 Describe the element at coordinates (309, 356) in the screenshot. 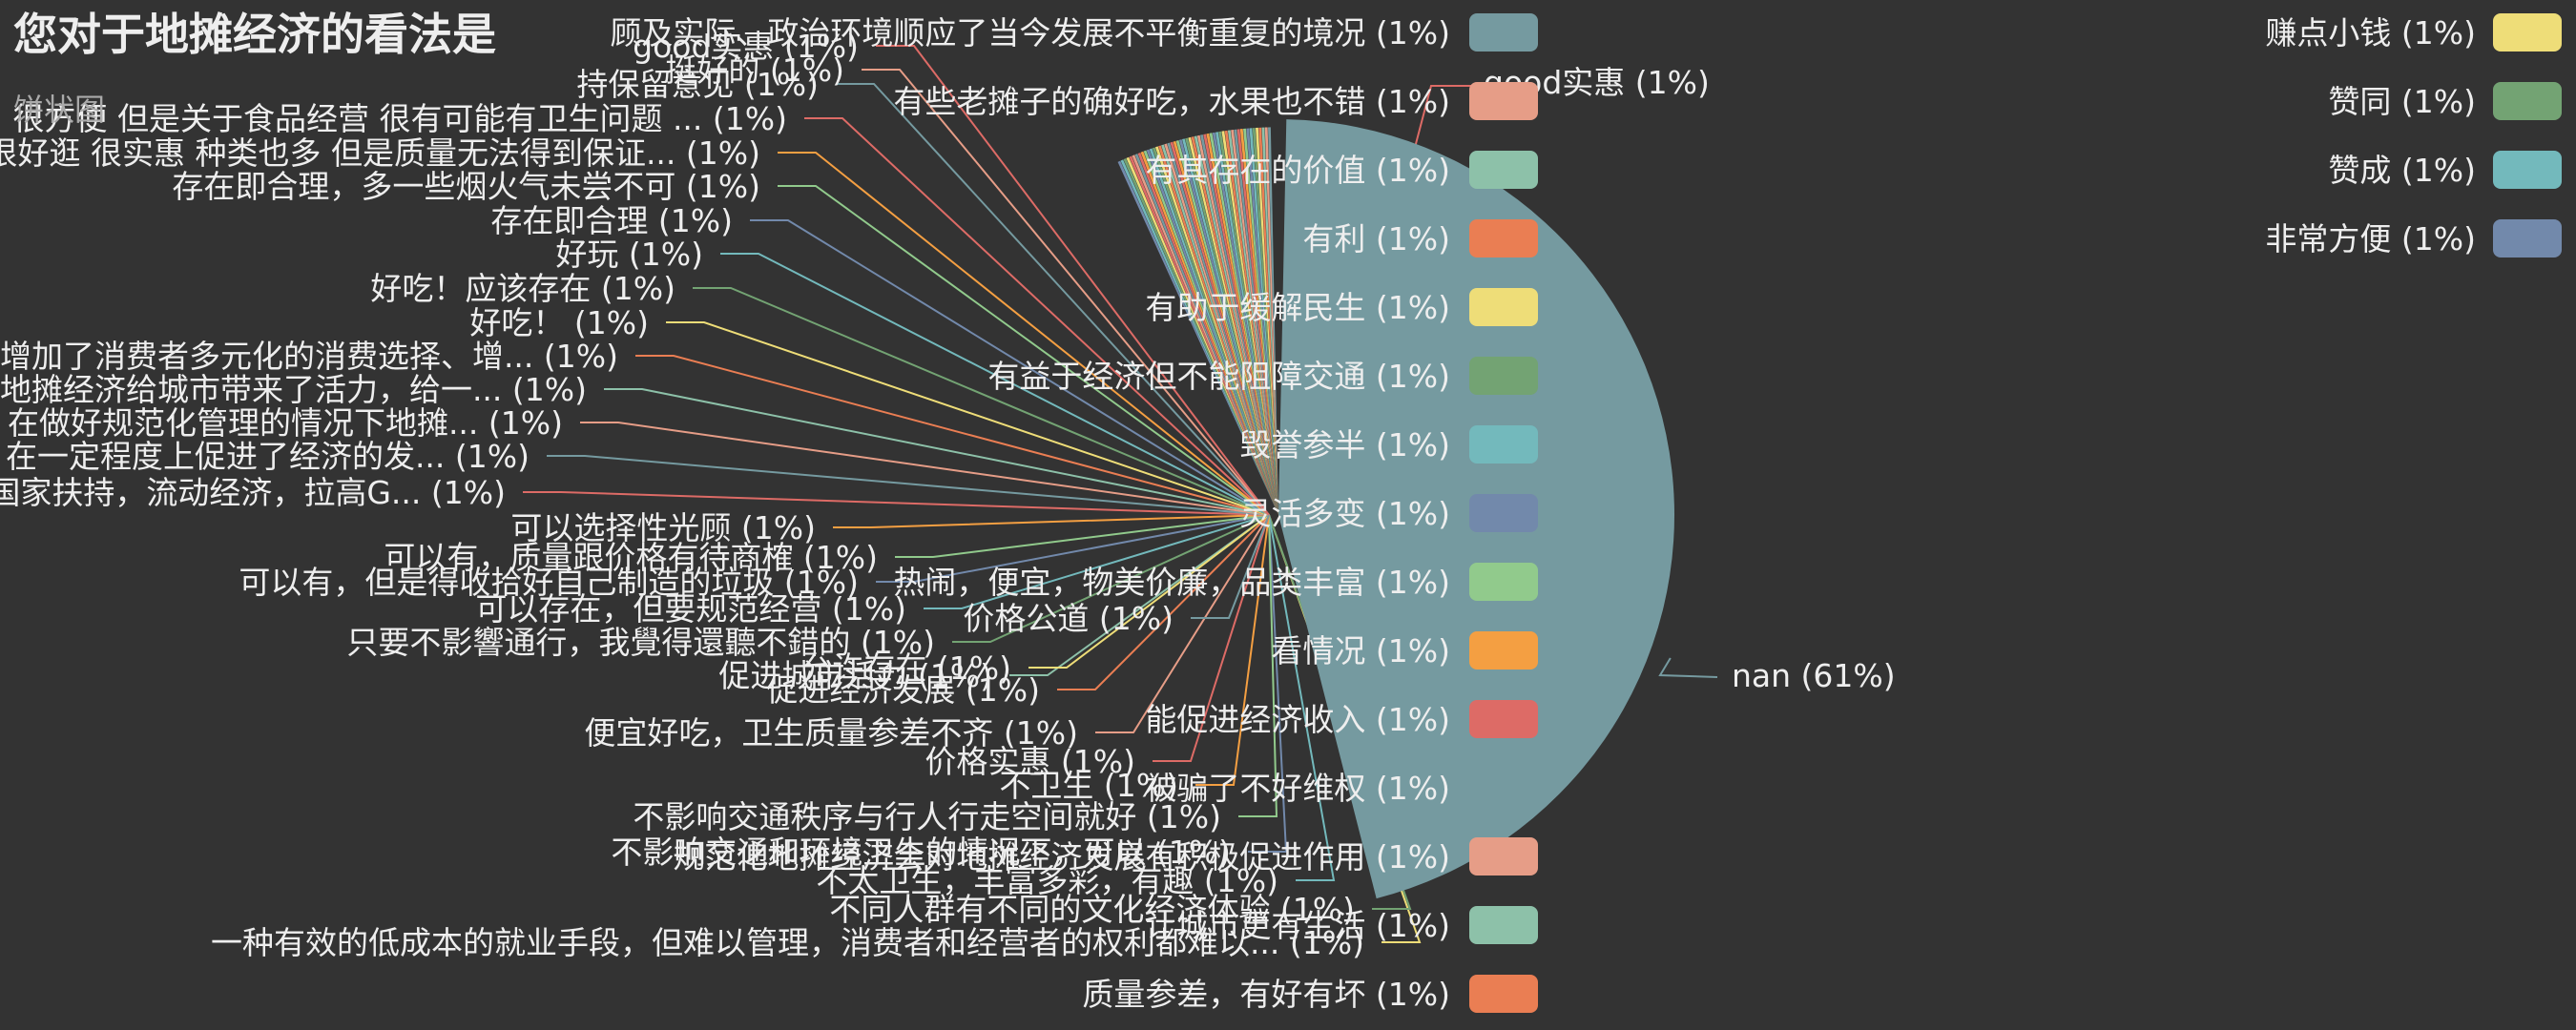

I see `label-slice-37: 增加了消费者多元化的消费选择、增... (1%)` at that location.